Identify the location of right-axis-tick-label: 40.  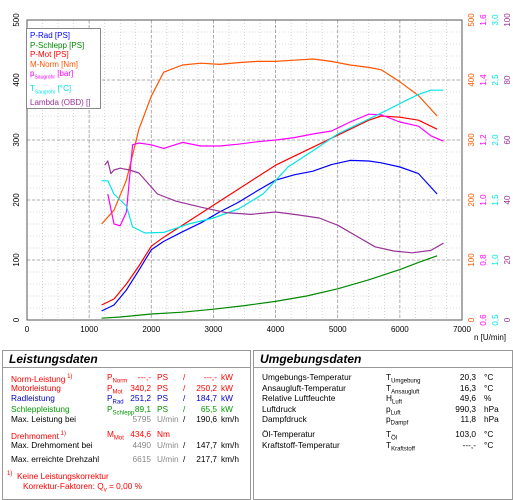
(507, 199).